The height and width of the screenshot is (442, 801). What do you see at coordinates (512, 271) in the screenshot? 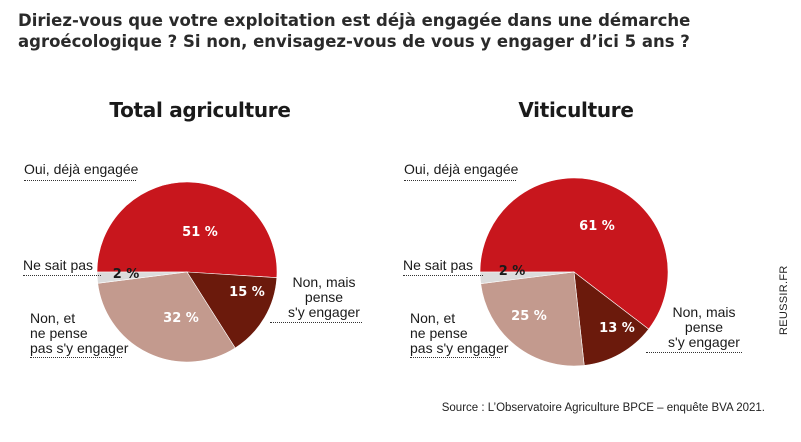
I see `pie-value-label-right-3: 2 %` at bounding box center [512, 271].